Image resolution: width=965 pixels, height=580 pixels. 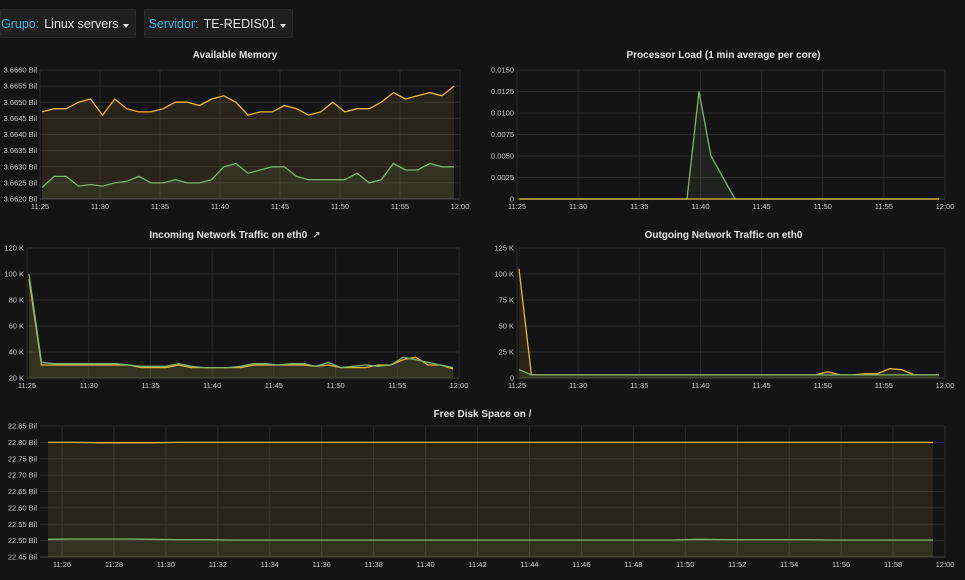 What do you see at coordinates (21, 118) in the screenshot?
I see `y-tick-label: 3.6645 Bil` at bounding box center [21, 118].